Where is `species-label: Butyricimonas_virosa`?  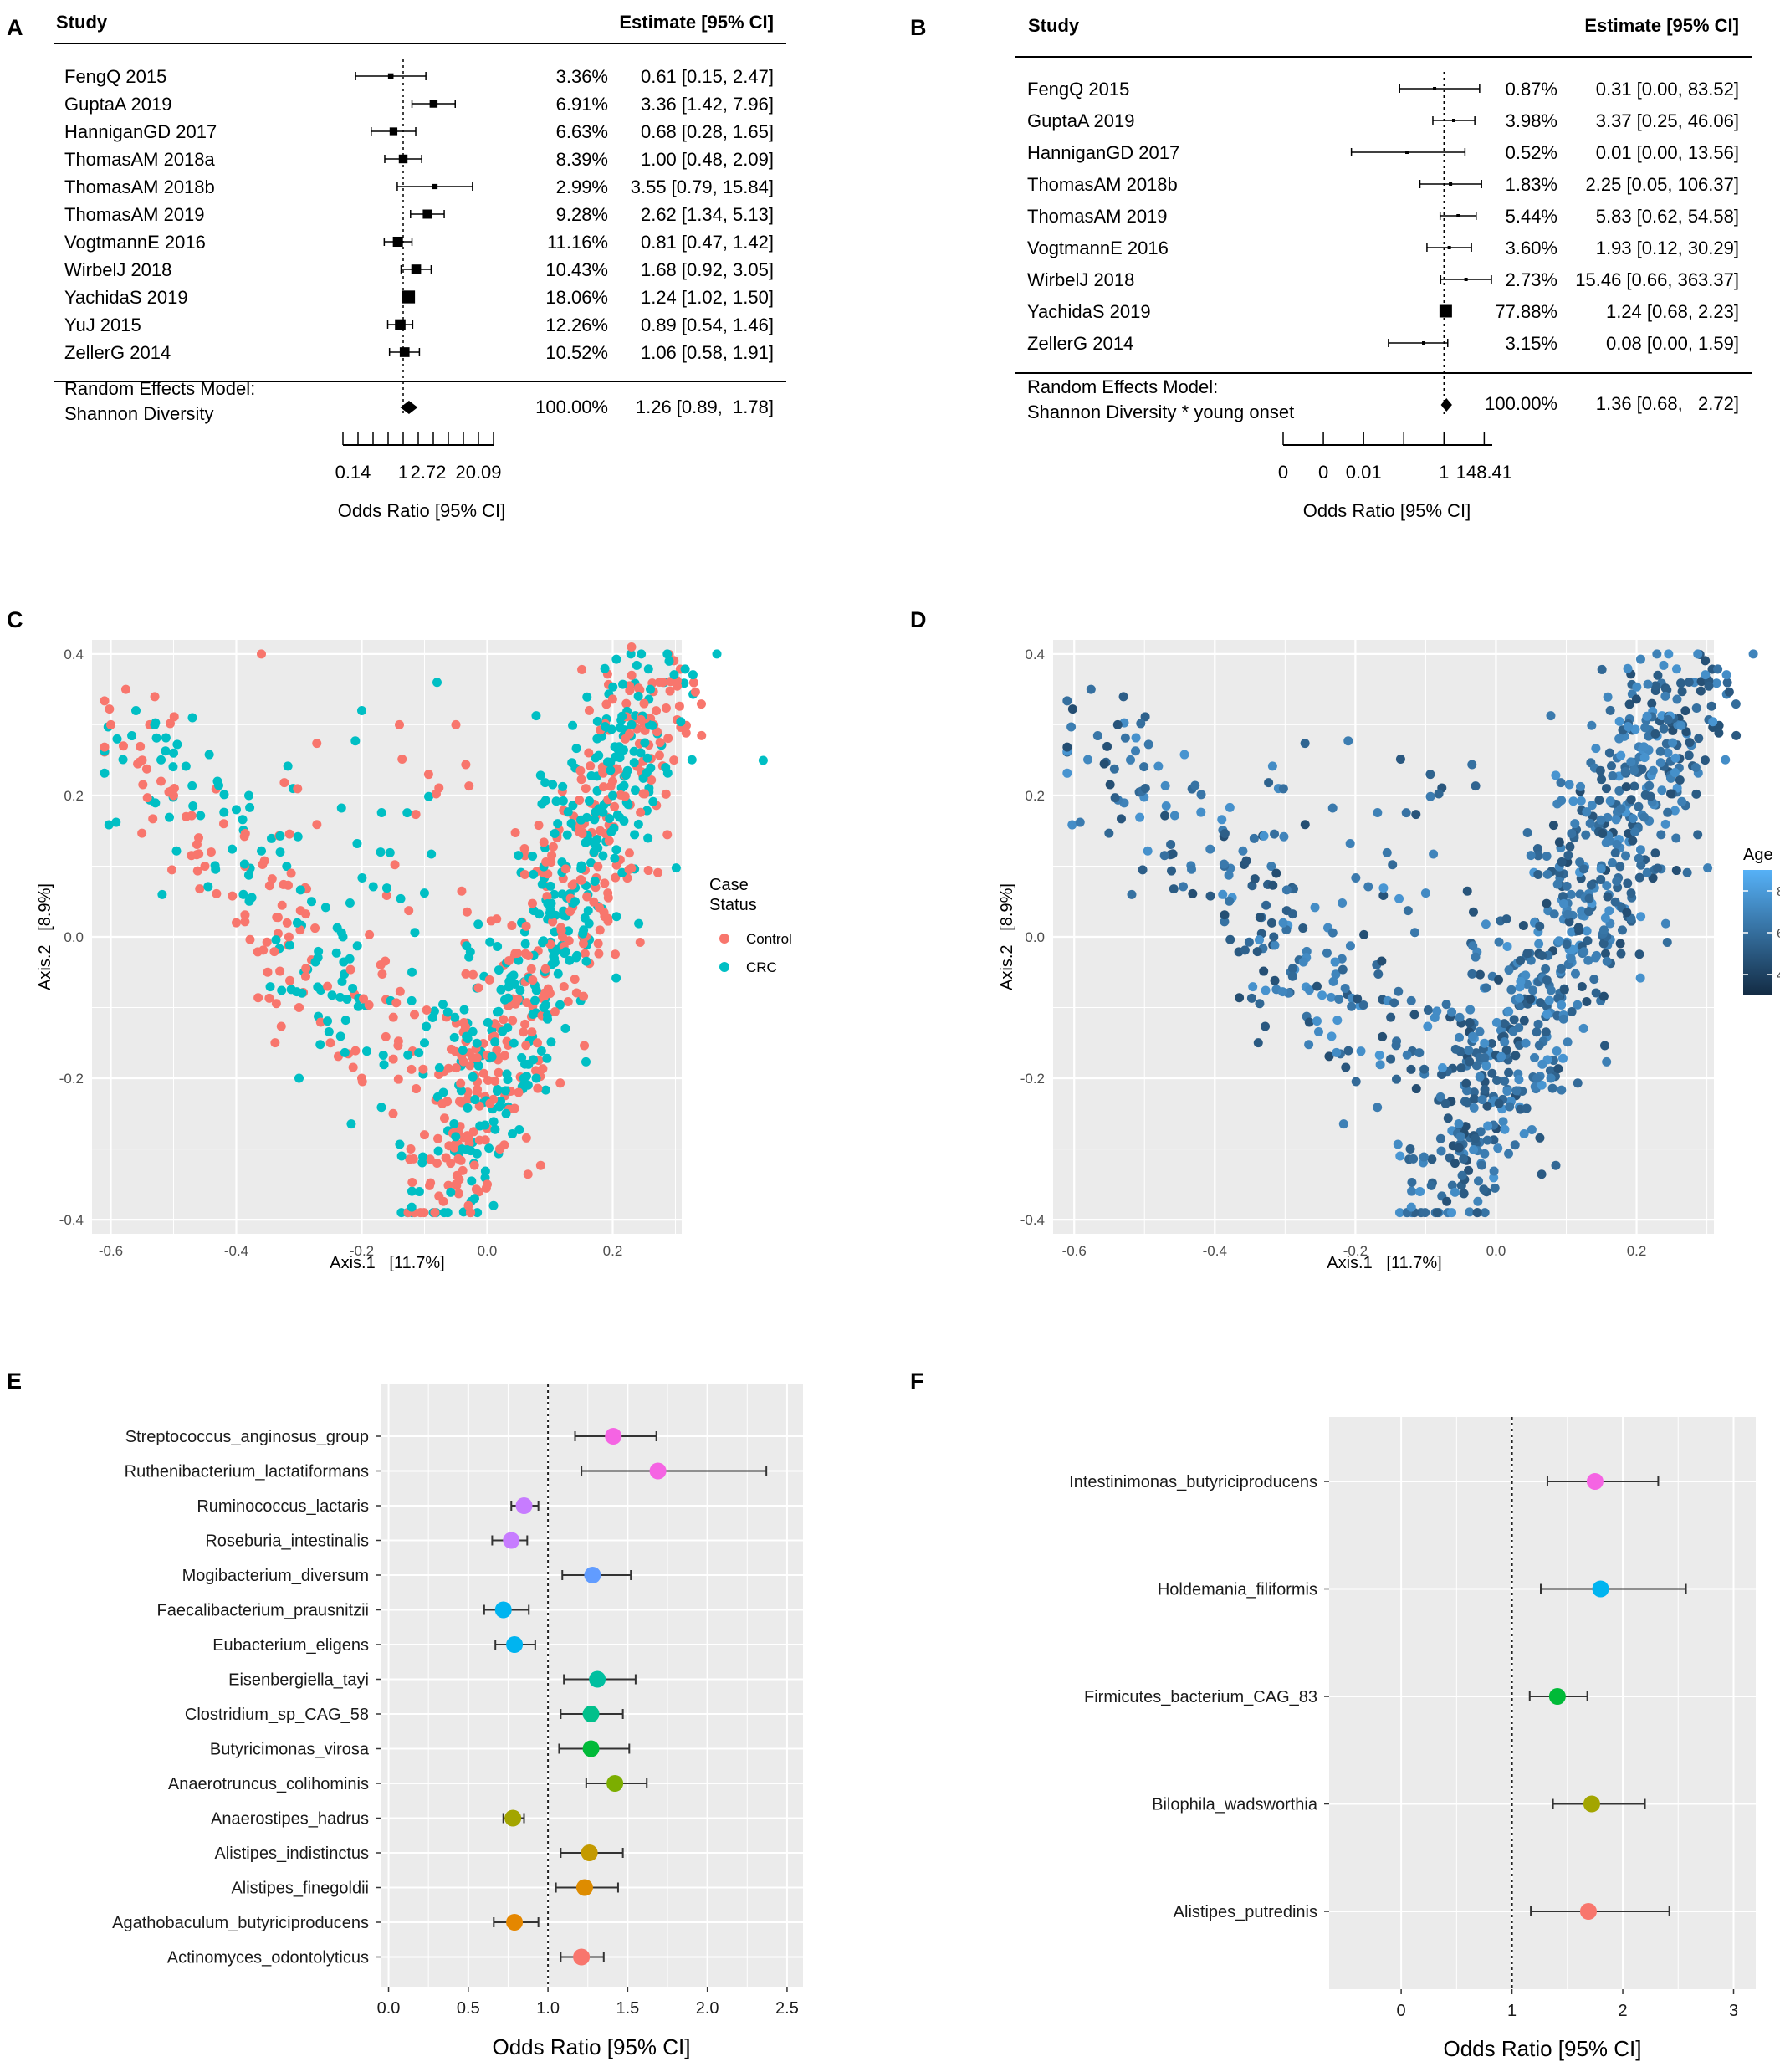 species-label: Butyricimonas_virosa is located at coordinates (290, 1750).